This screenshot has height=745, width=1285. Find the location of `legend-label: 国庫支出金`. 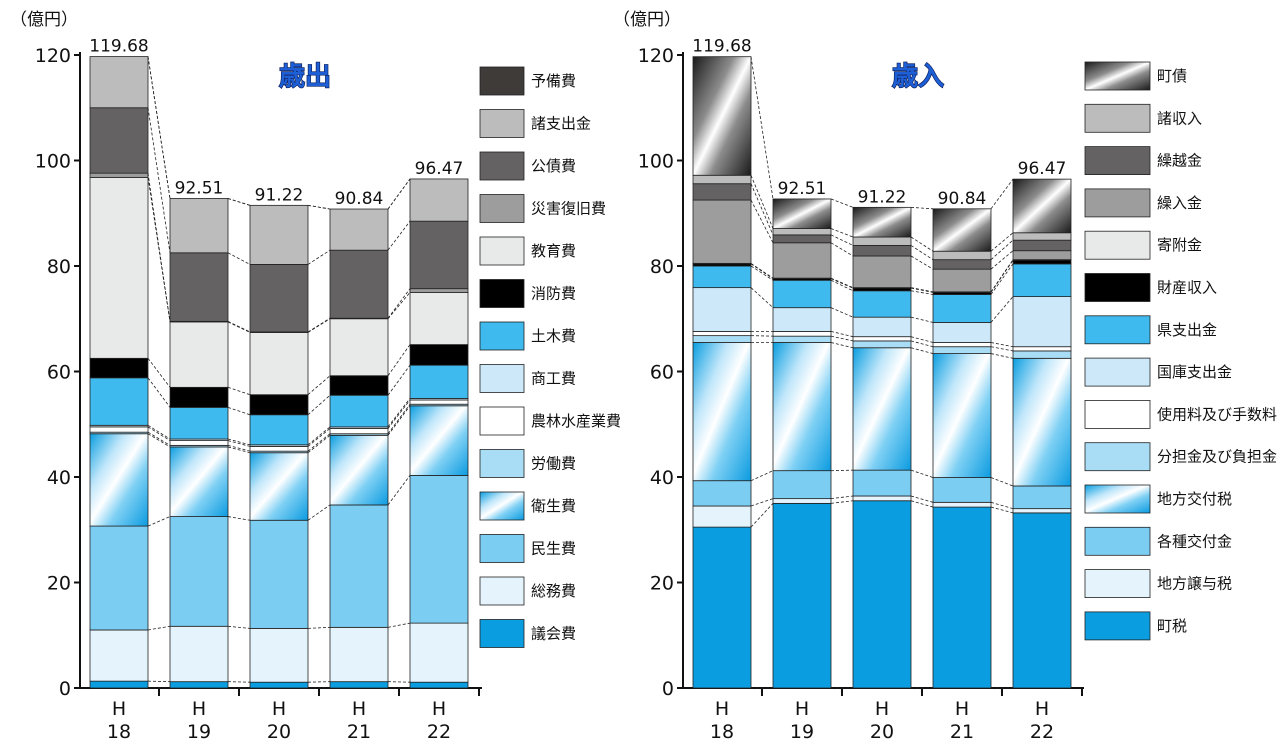

legend-label: 国庫支出金 is located at coordinates (1194, 372).